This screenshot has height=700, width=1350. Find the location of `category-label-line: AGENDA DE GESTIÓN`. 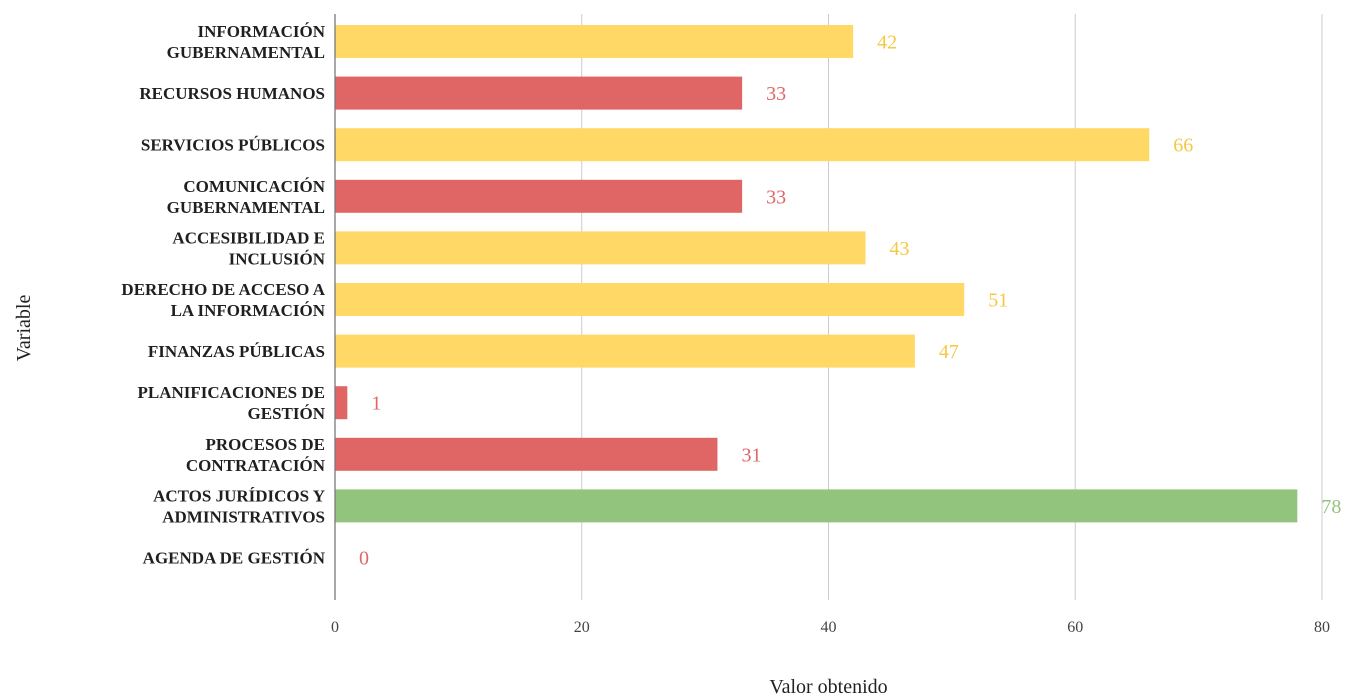

category-label-line: AGENDA DE GESTIÓN is located at coordinates (234, 558).